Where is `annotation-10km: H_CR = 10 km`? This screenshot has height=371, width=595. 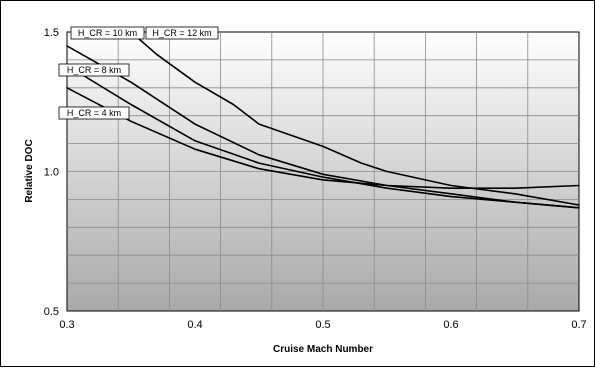
annotation-10km: H_CR = 10 km is located at coordinates (107, 33).